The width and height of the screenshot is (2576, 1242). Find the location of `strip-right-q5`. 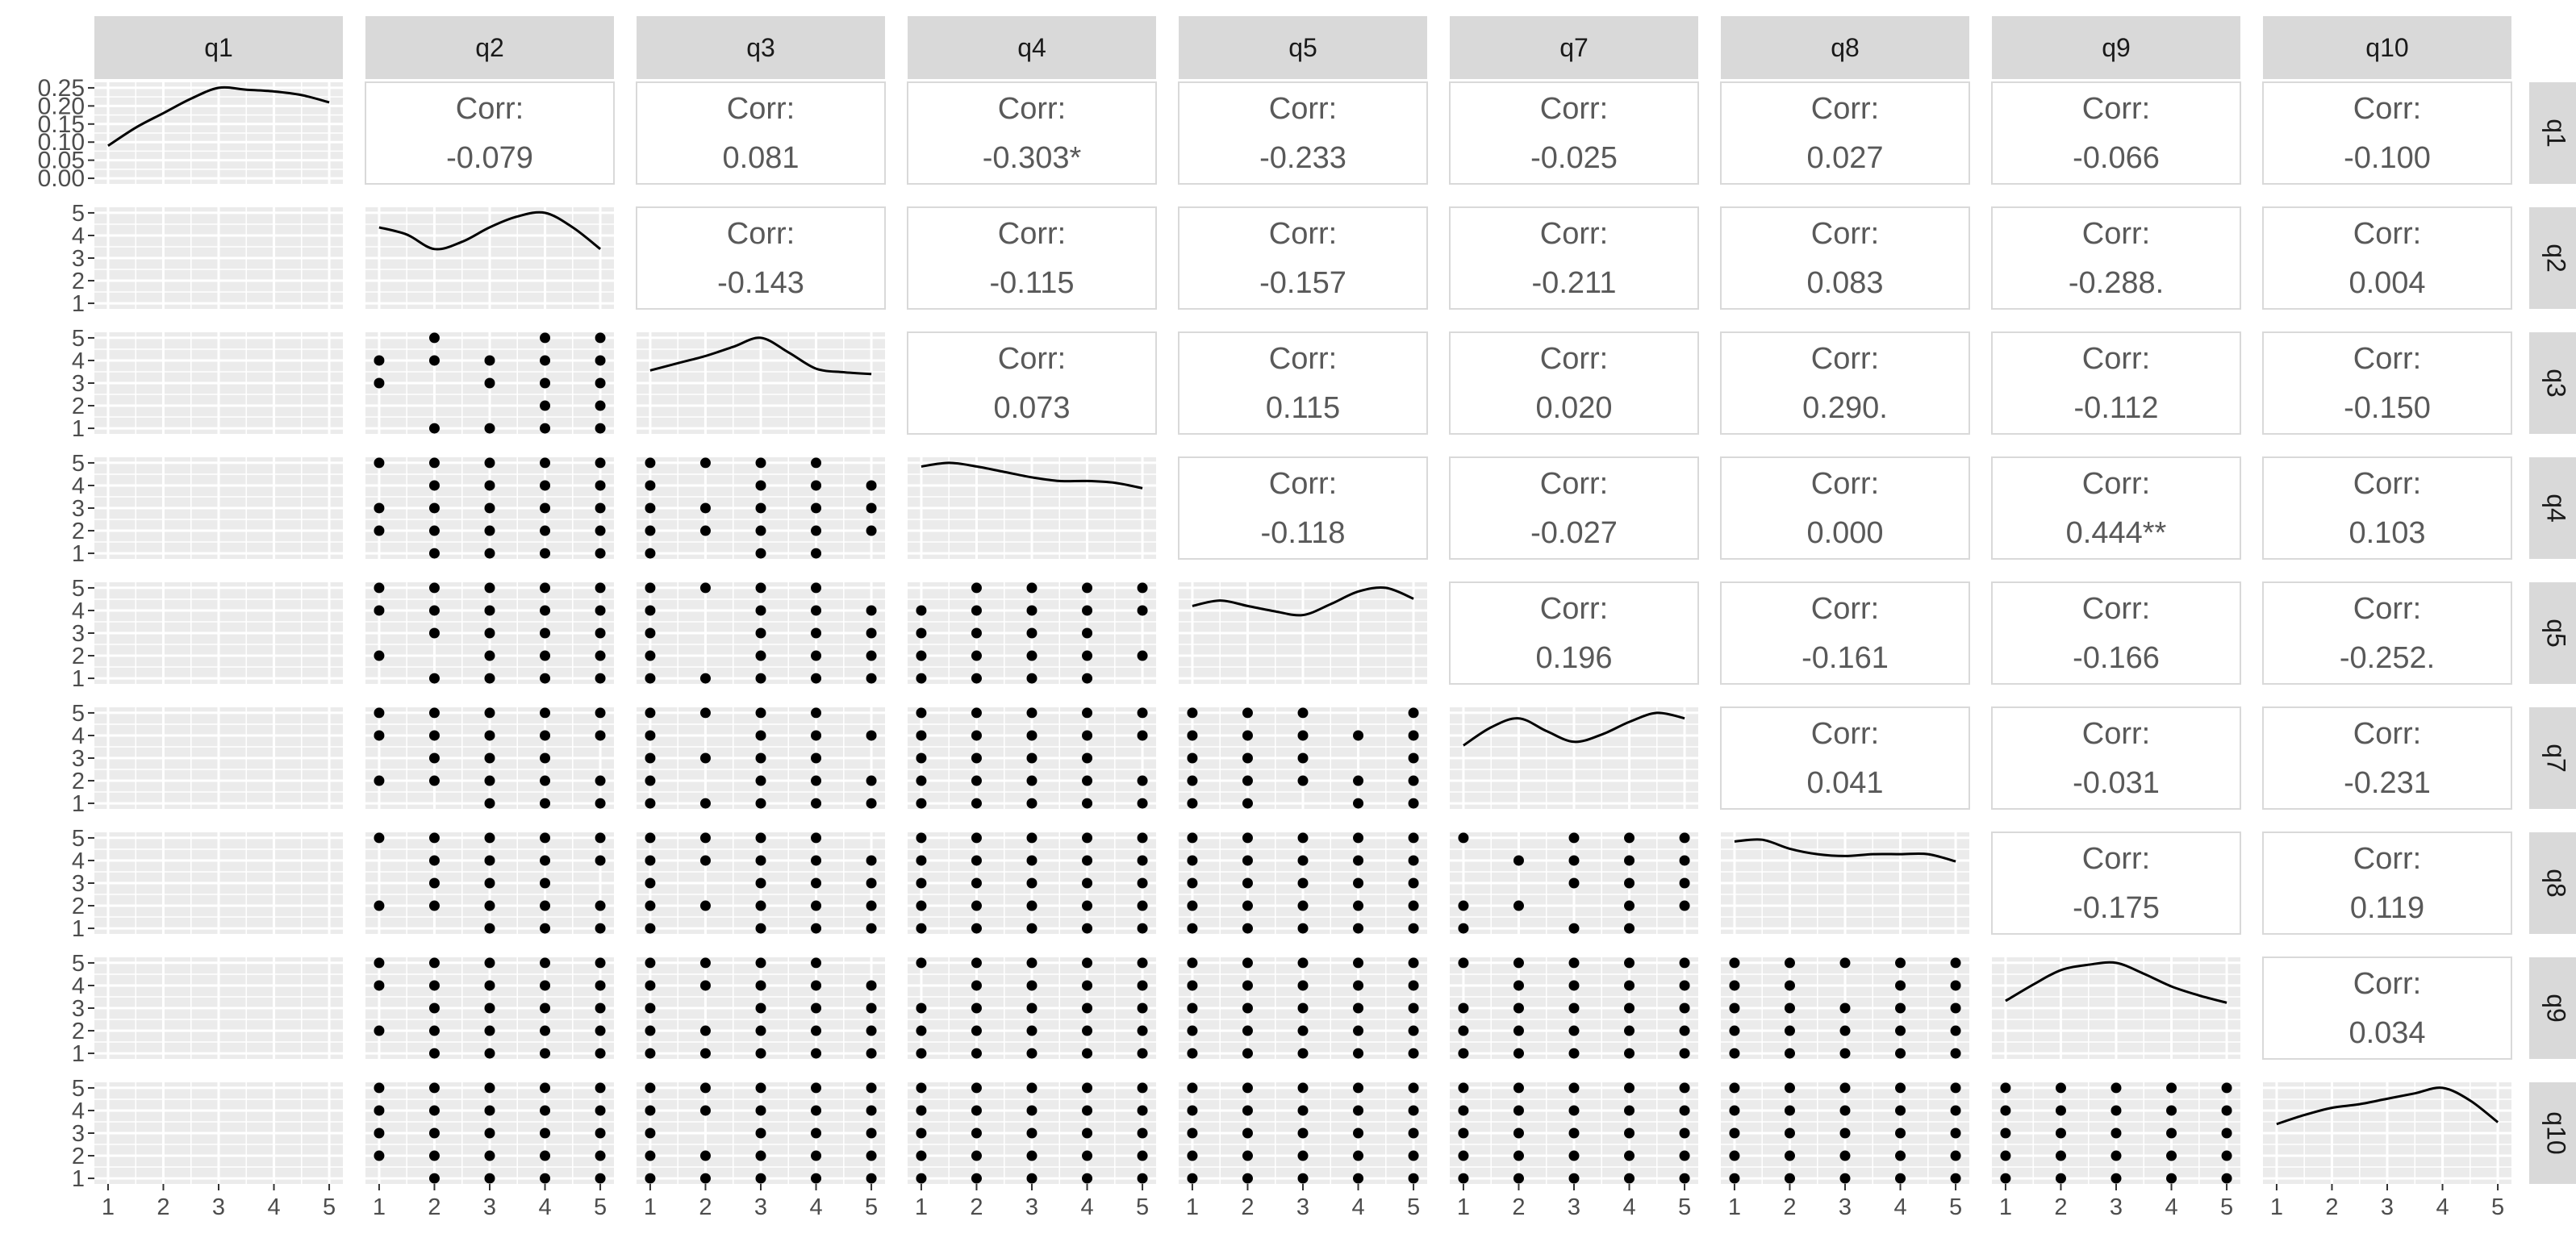

strip-right-q5 is located at coordinates (2552, 633).